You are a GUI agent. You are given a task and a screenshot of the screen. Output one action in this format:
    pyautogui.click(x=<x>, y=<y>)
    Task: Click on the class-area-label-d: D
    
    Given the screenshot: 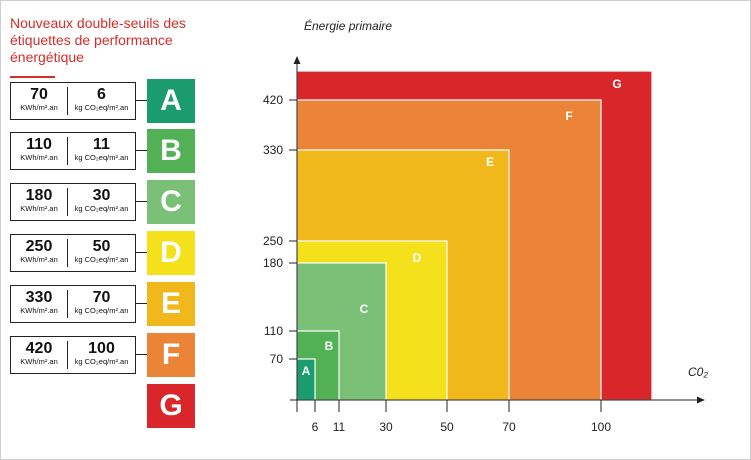 What is the action you would take?
    pyautogui.click(x=417, y=258)
    